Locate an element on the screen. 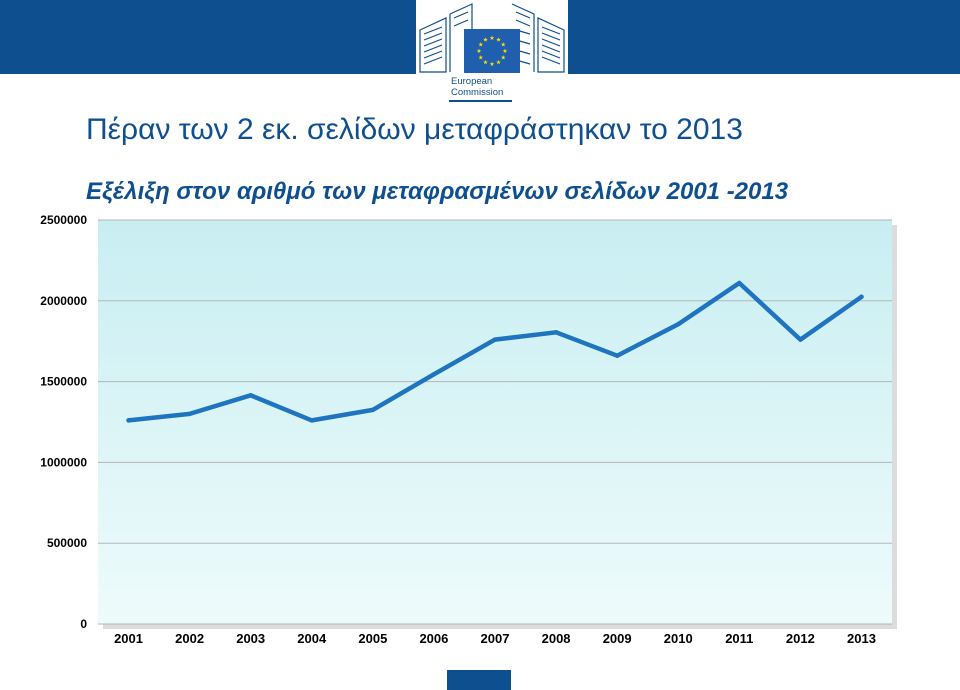 This screenshot has width=960, height=690. eu-flag-icon is located at coordinates (492, 51).